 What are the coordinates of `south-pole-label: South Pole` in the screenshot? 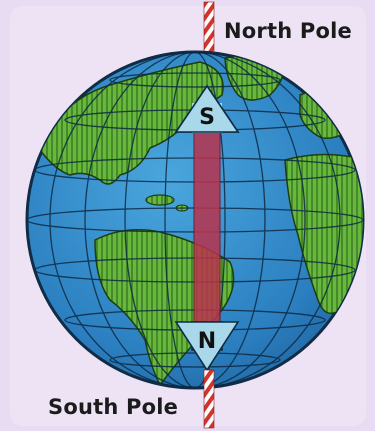 It's located at (113, 407).